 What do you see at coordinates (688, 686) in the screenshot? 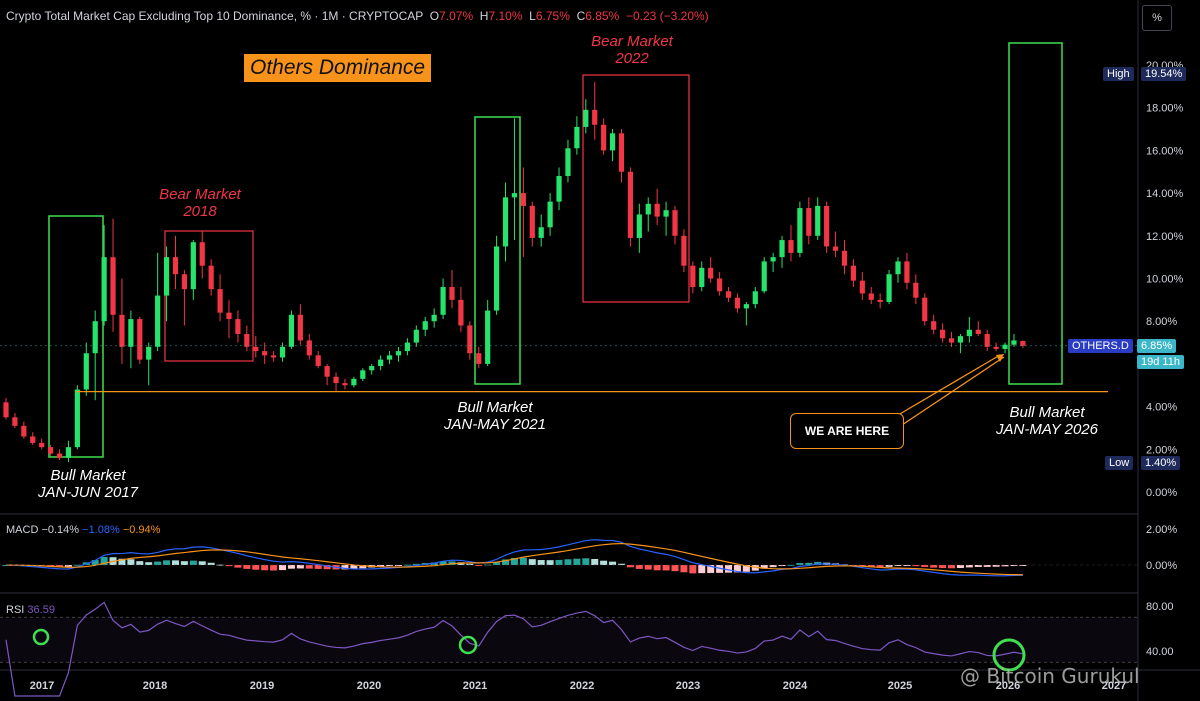
I see `x-tick-label: 2023` at bounding box center [688, 686].